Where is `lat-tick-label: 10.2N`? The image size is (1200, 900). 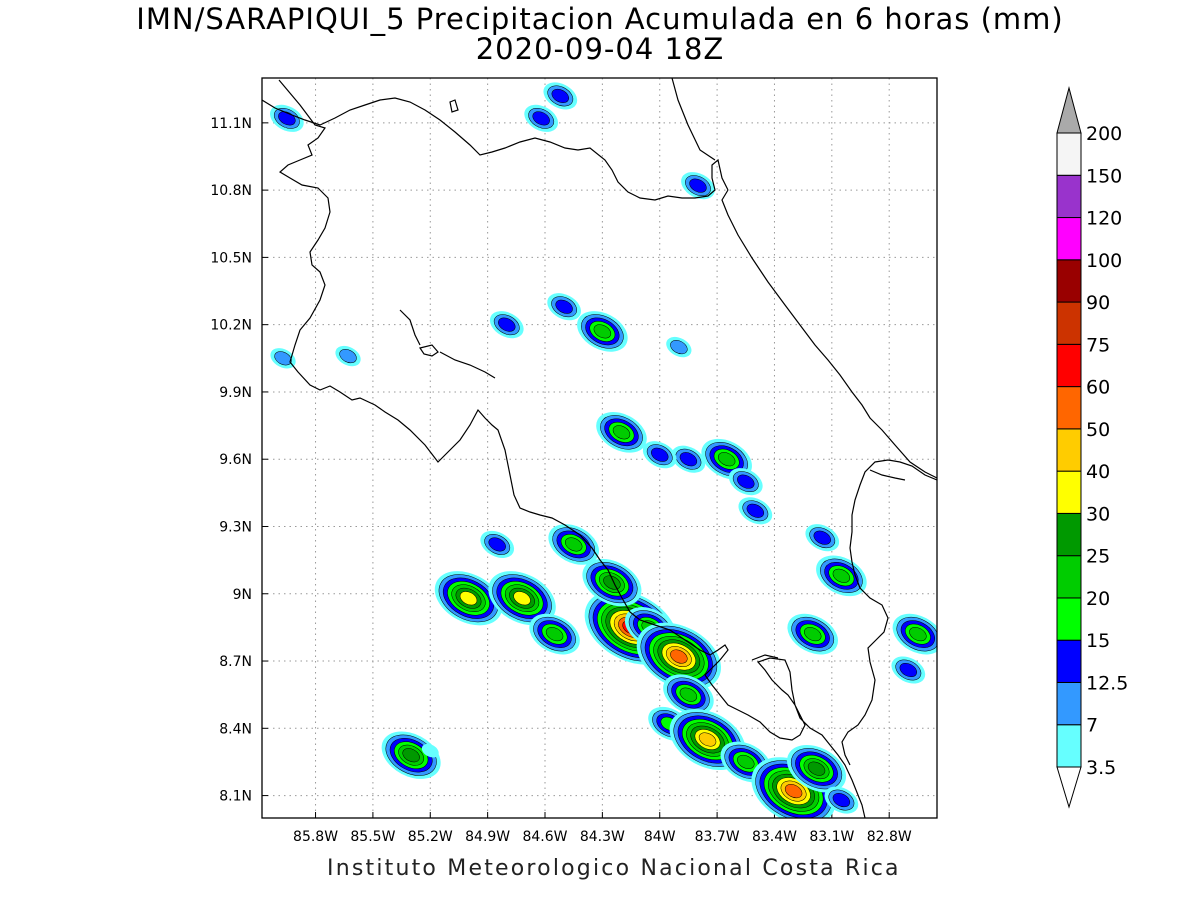
lat-tick-label: 10.2N is located at coordinates (231, 326).